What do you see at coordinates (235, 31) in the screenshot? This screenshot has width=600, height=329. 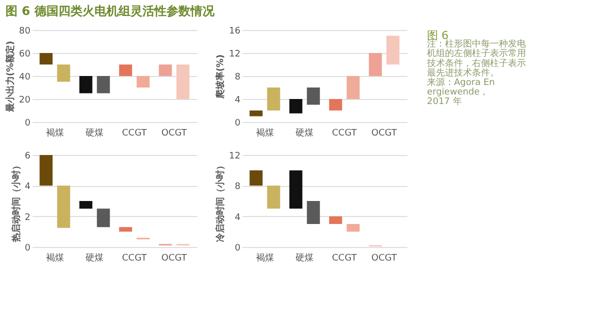 I see `y-tick-label: 16` at bounding box center [235, 31].